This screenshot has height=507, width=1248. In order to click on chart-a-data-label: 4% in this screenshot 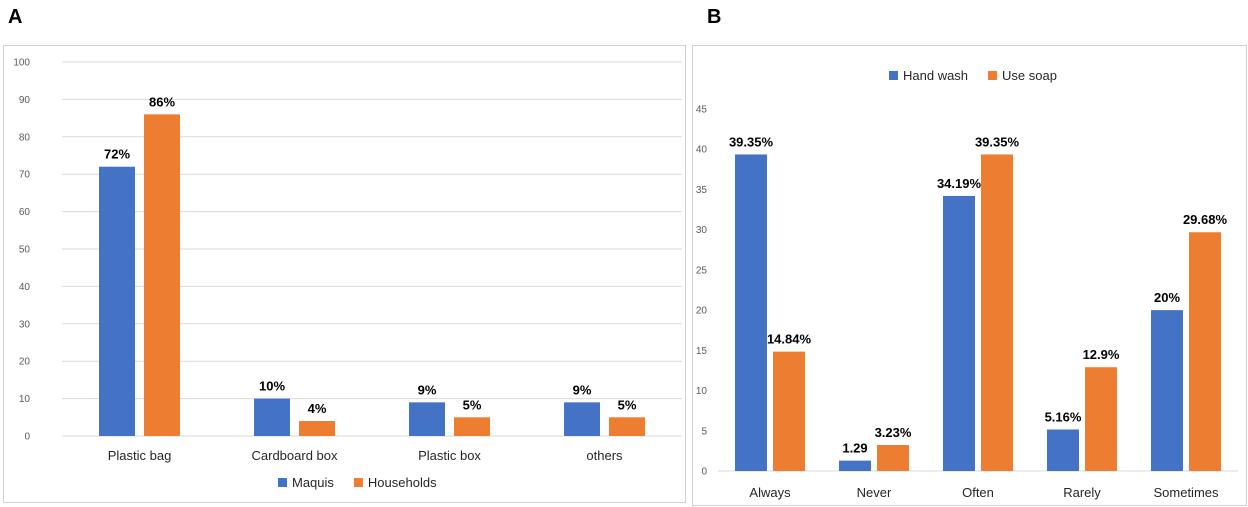, I will do `click(317, 408)`.